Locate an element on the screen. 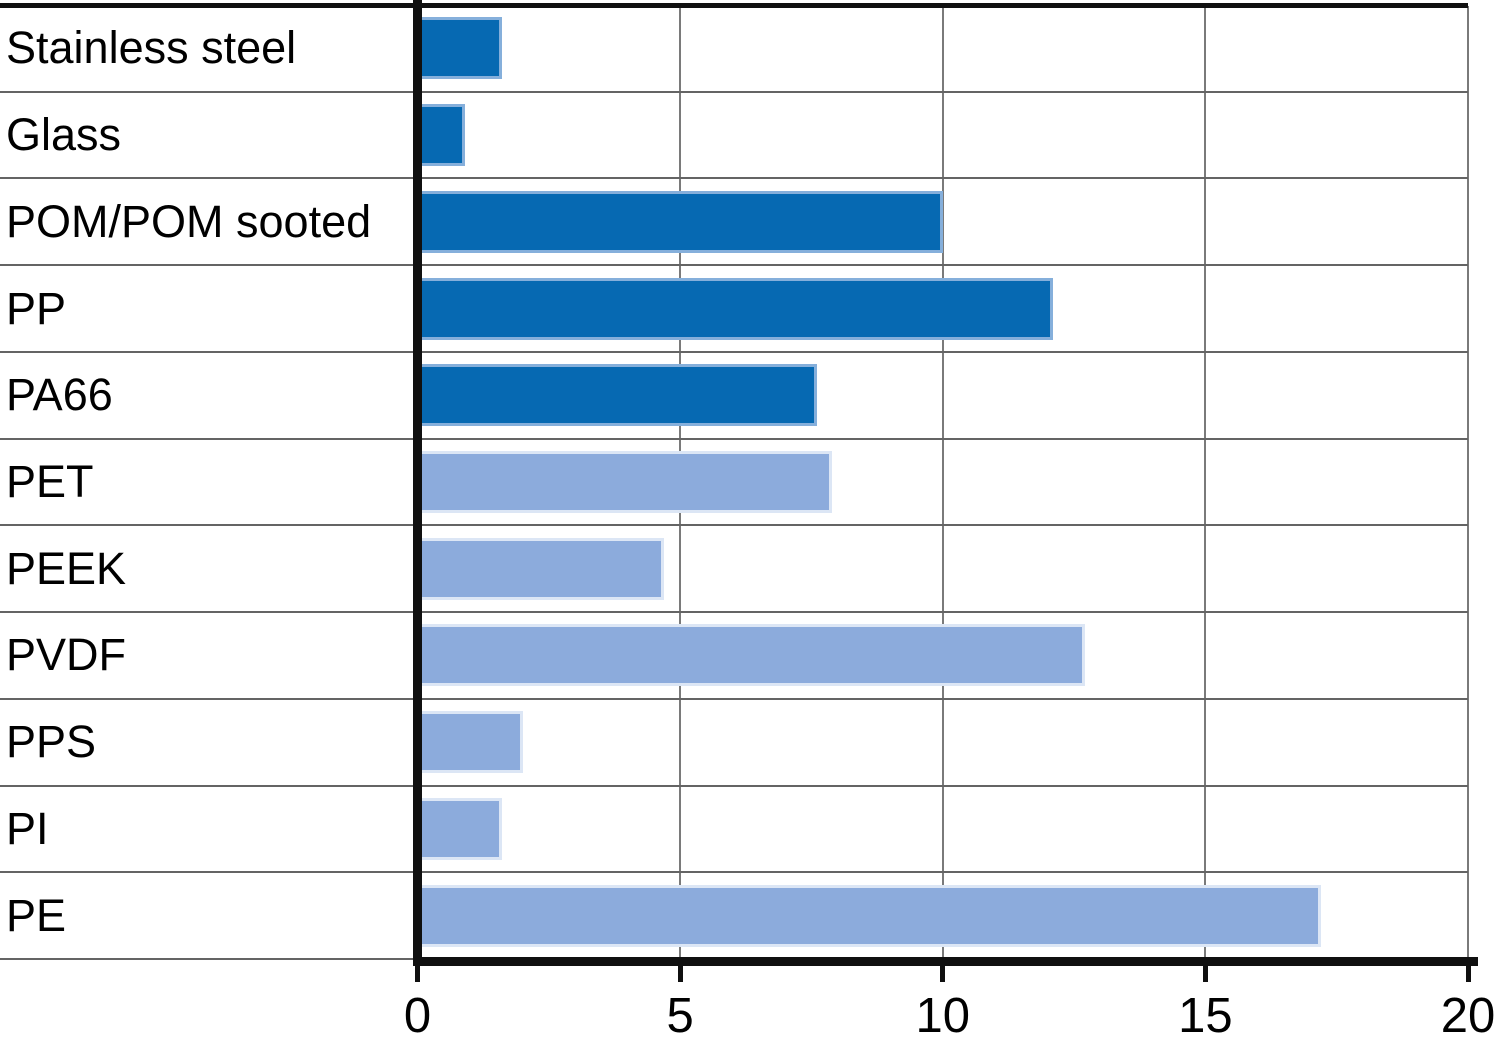  category-label: PEEK is located at coordinates (66, 568).